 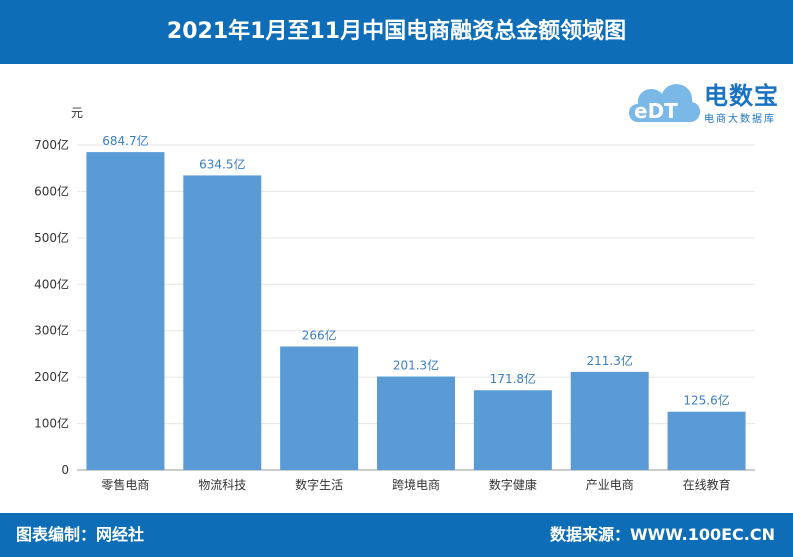 What do you see at coordinates (706, 400) in the screenshot?
I see `data-label: 125.6亿` at bounding box center [706, 400].